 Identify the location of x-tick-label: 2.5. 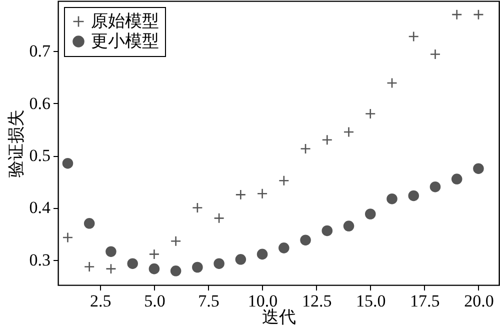
(101, 301).